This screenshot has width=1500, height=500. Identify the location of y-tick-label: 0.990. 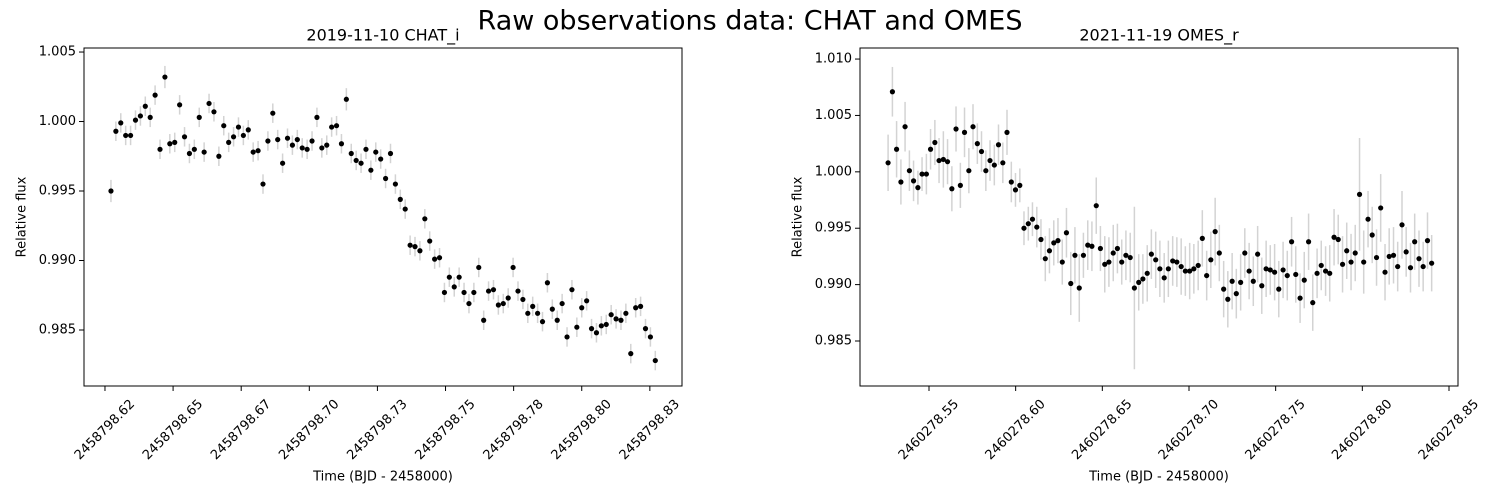
(57, 260).